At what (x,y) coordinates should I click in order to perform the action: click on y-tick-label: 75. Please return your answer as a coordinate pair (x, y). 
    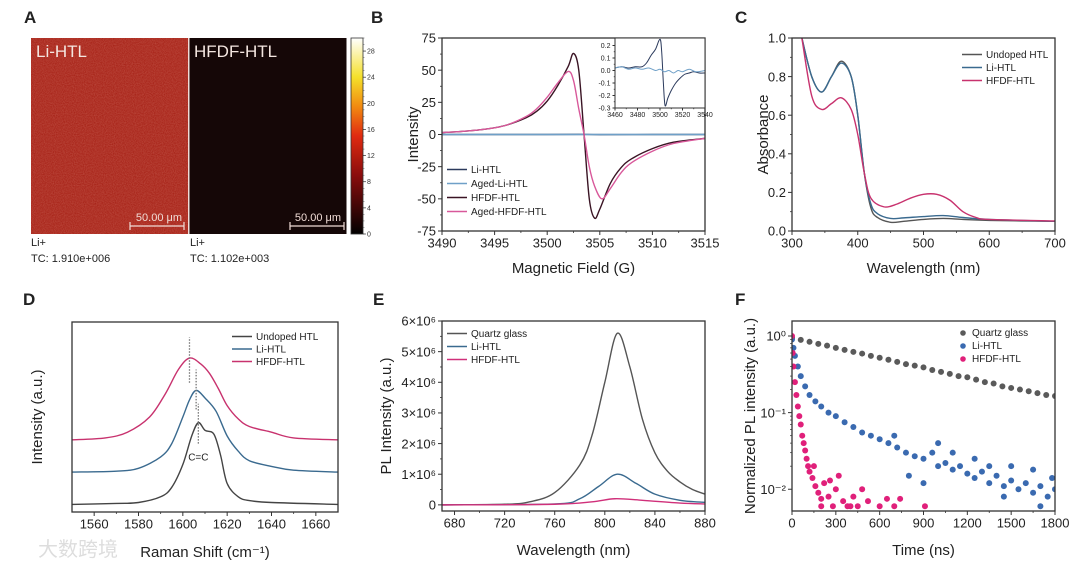
    Looking at the image, I should click on (429, 38).